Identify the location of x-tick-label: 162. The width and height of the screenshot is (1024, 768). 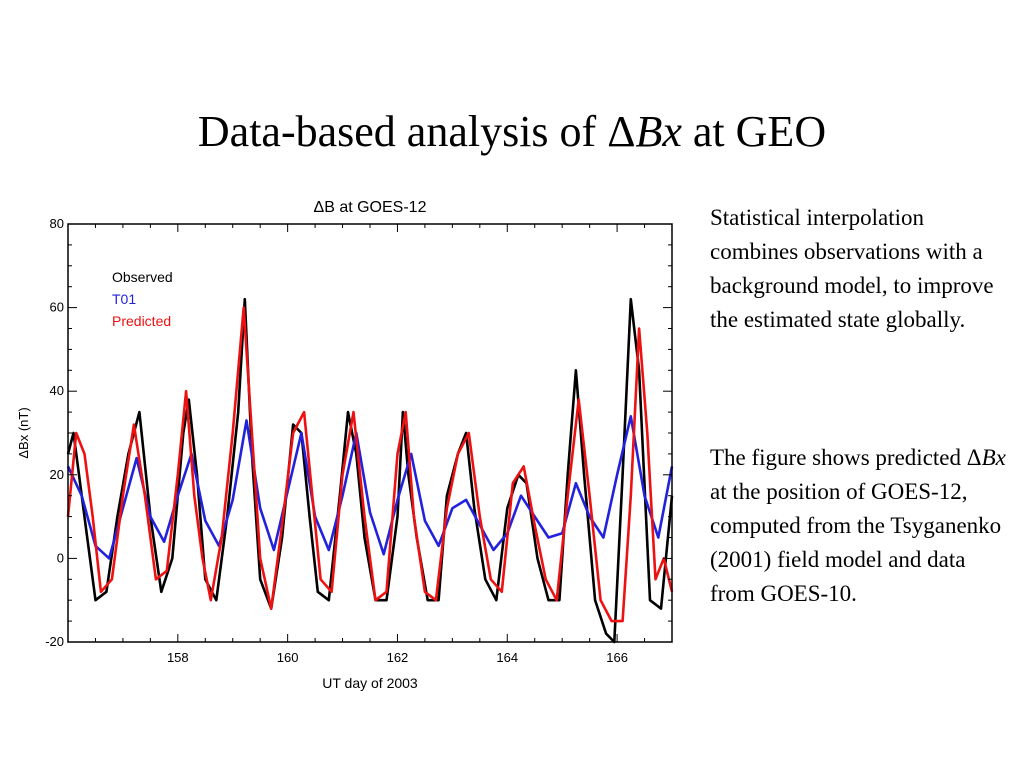
(398, 657).